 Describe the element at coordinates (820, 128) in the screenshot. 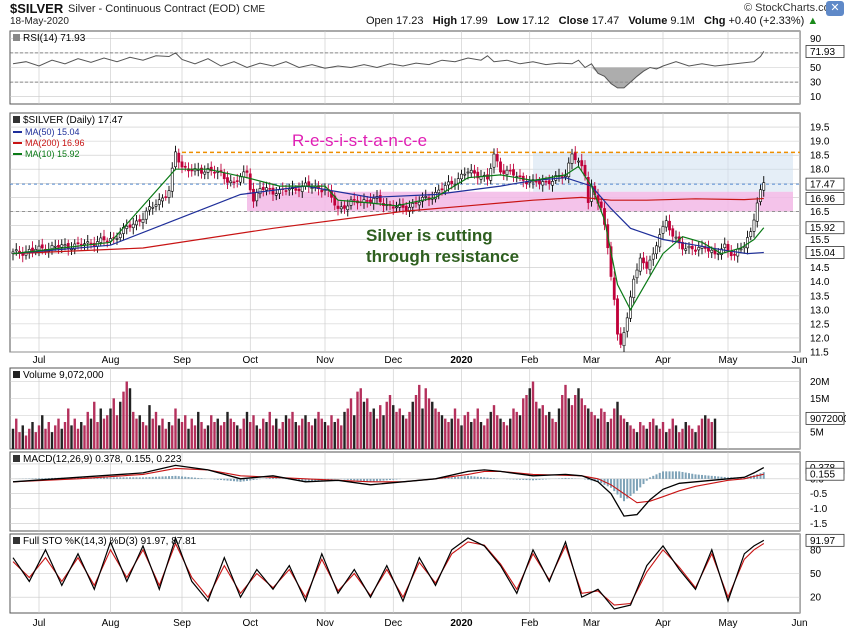

I see `axis-tick-label: 19.5` at that location.